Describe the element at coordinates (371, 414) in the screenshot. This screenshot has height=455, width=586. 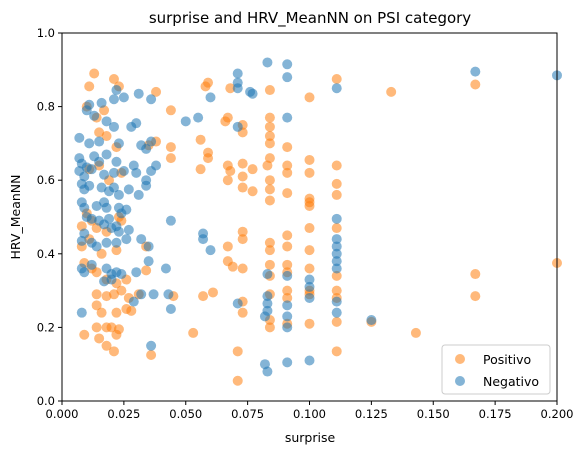
I see `x-tick-label: 0.125` at that location.